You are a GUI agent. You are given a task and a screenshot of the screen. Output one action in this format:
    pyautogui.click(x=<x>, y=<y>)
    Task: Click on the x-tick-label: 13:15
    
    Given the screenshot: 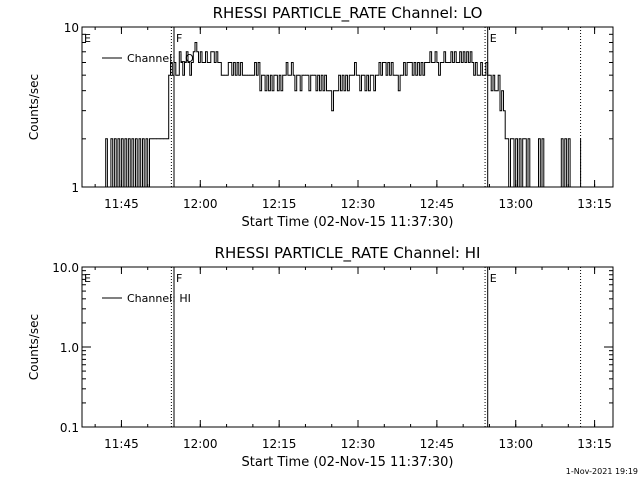 What is the action you would take?
    pyautogui.click(x=594, y=204)
    